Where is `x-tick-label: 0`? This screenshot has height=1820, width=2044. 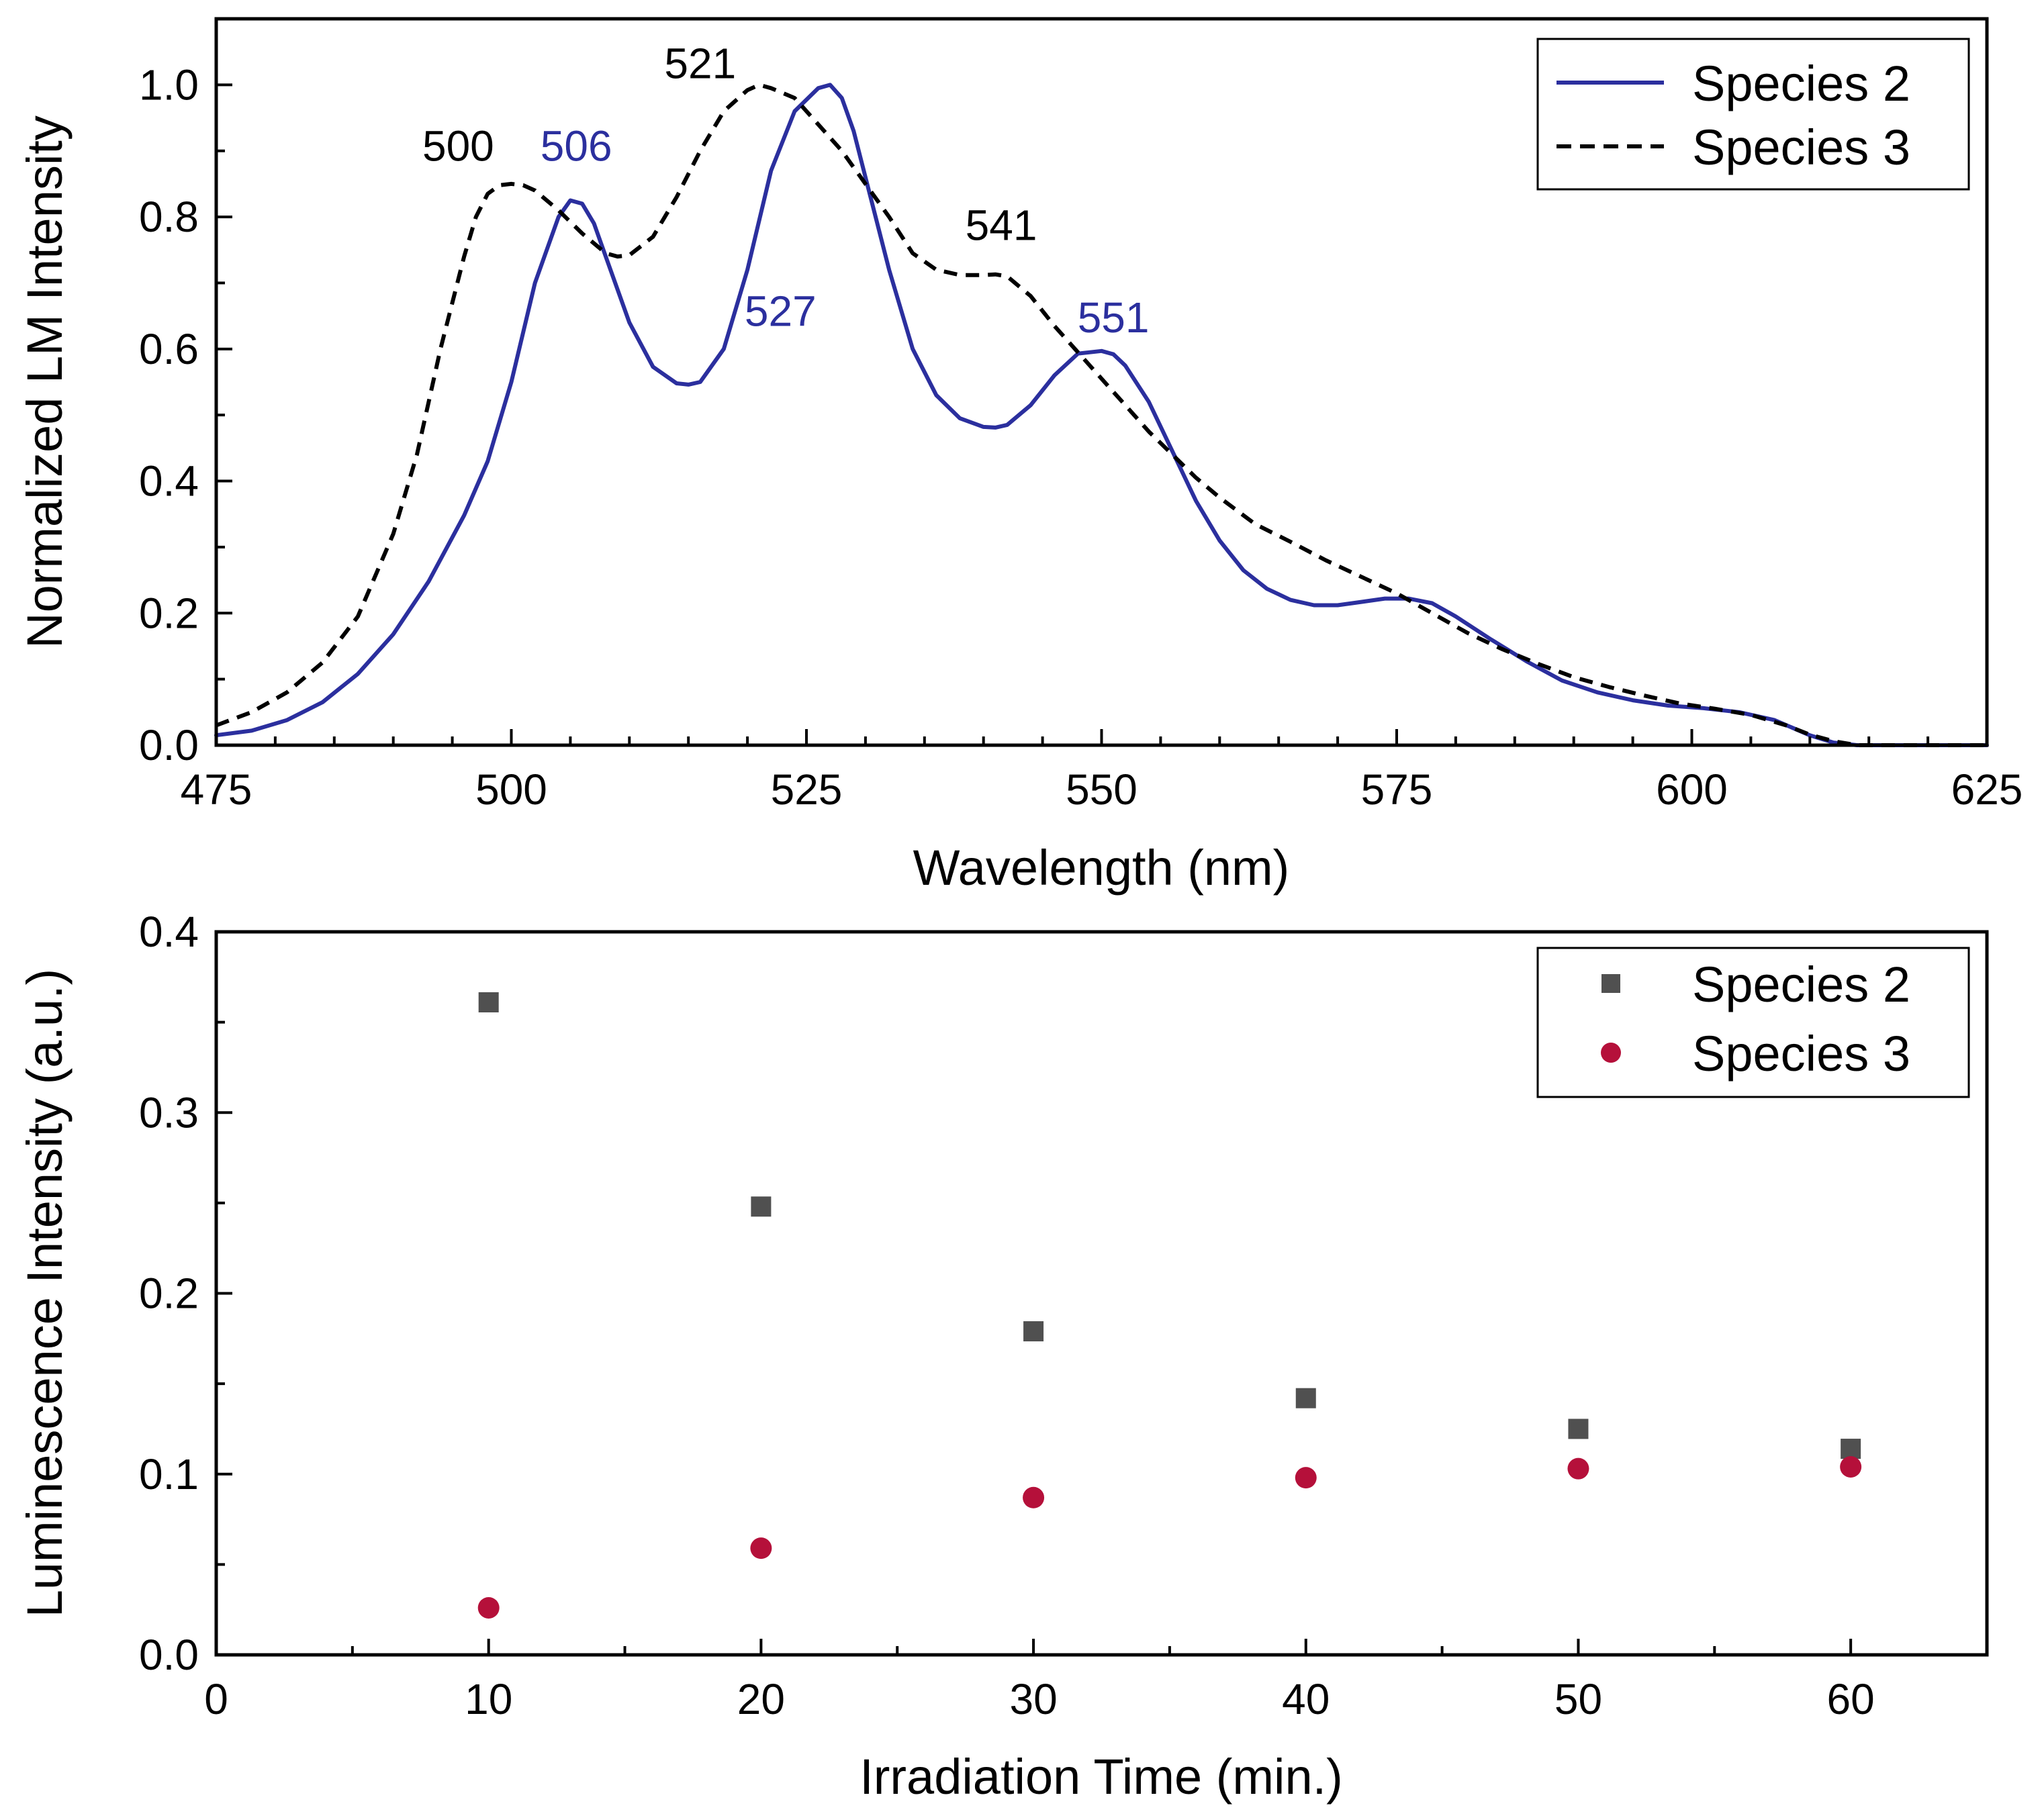
x-tick-label: 0 is located at coordinates (216, 1699).